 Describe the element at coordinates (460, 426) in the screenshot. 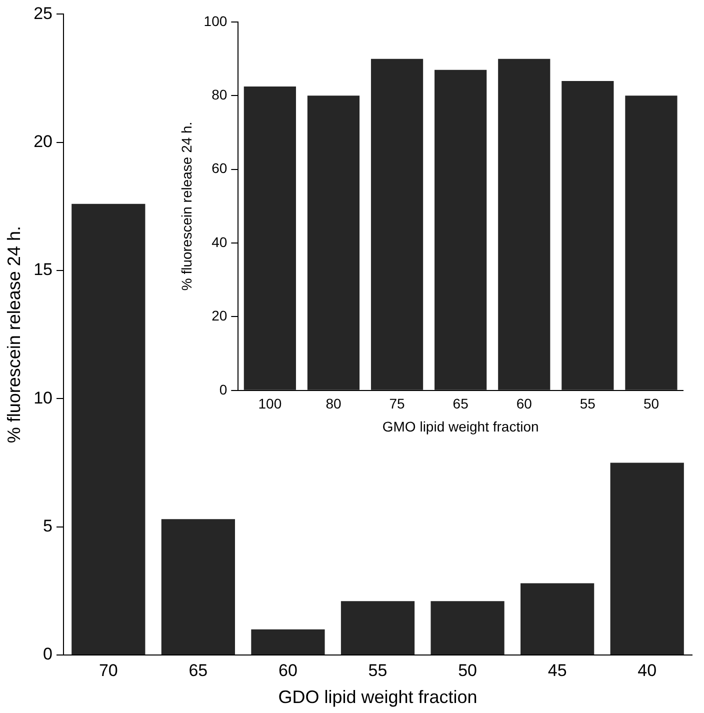

I see `x-axis-title: GMO lipid weight fraction` at that location.